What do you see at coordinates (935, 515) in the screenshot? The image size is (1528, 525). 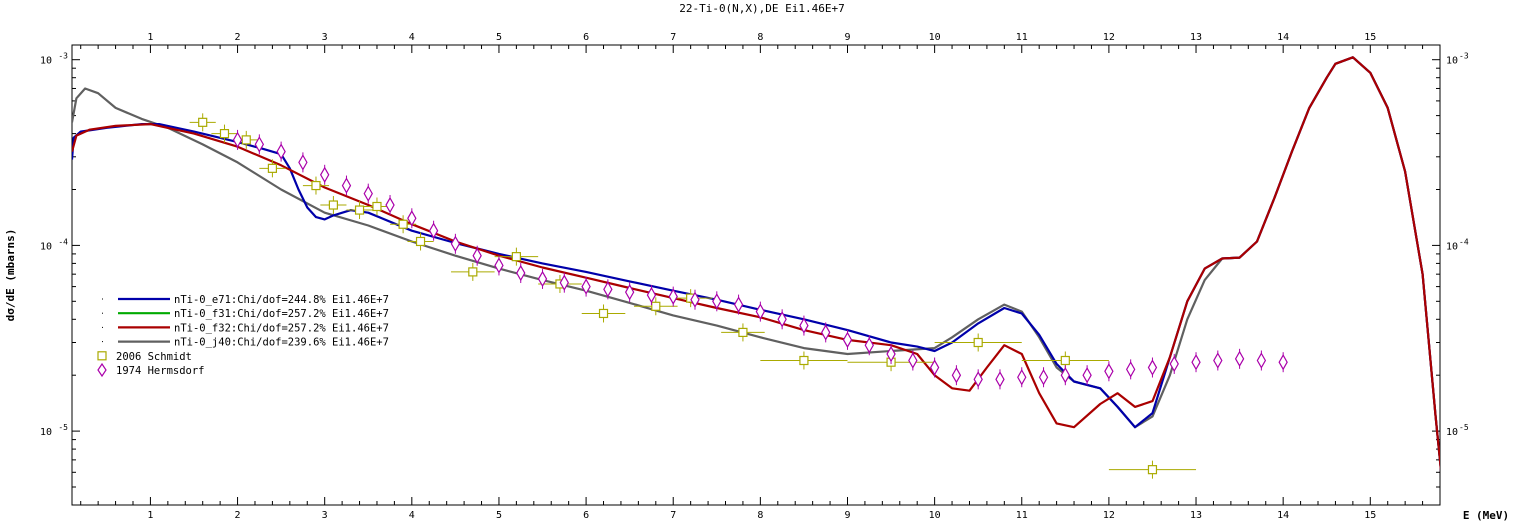 I see `x-tick-label: 10` at bounding box center [935, 515].